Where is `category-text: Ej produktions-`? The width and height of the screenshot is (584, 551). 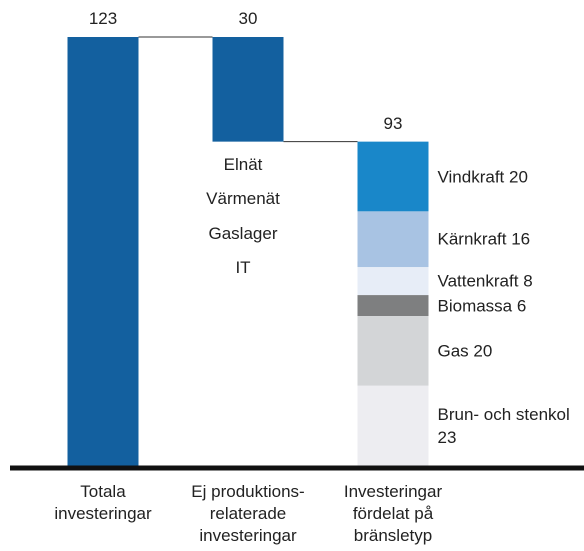
category-text: Ej produktions- is located at coordinates (248, 491).